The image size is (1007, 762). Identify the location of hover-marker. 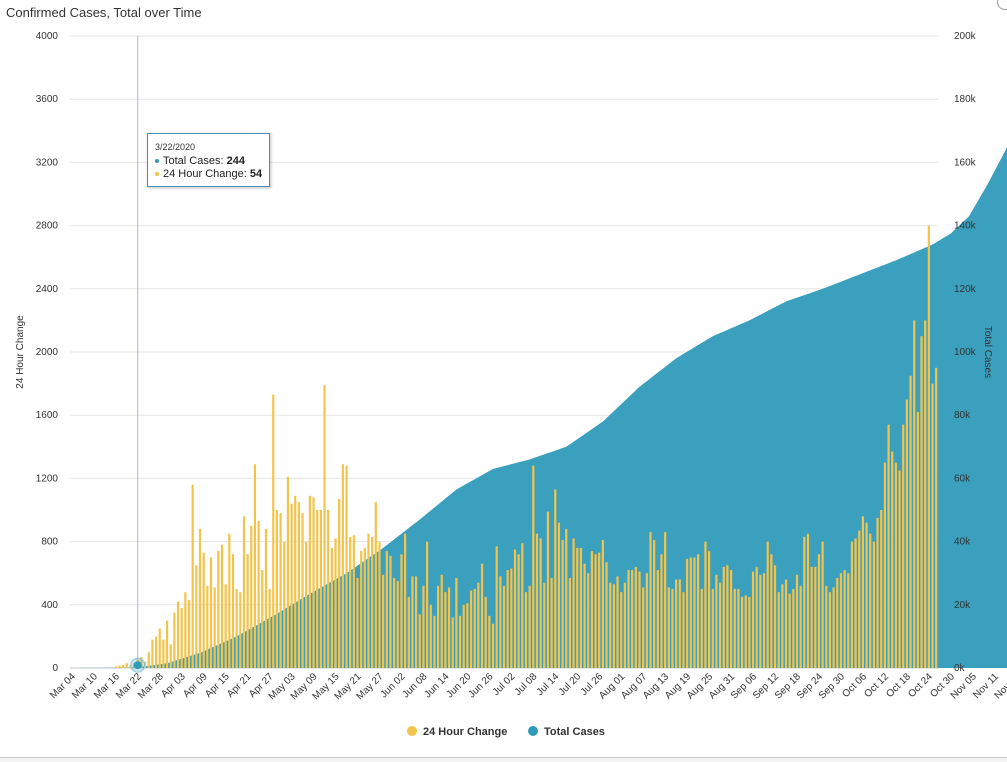
(137, 665).